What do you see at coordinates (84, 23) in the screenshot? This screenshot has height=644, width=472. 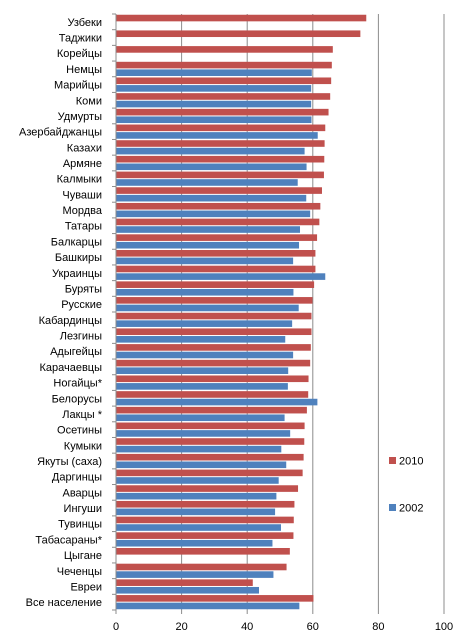 I see `category-label: Узбеки` at bounding box center [84, 23].